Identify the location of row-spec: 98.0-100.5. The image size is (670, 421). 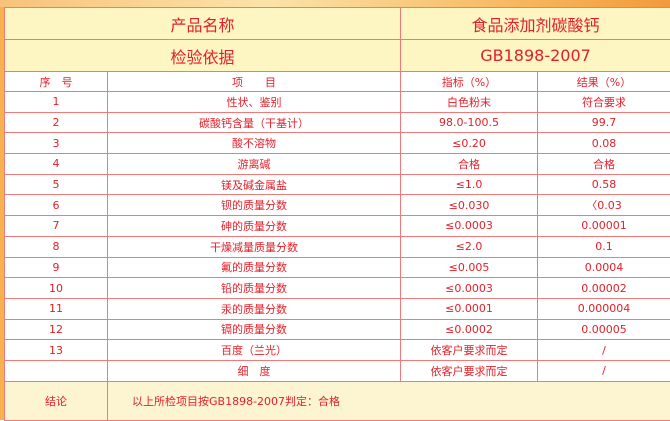
(469, 122).